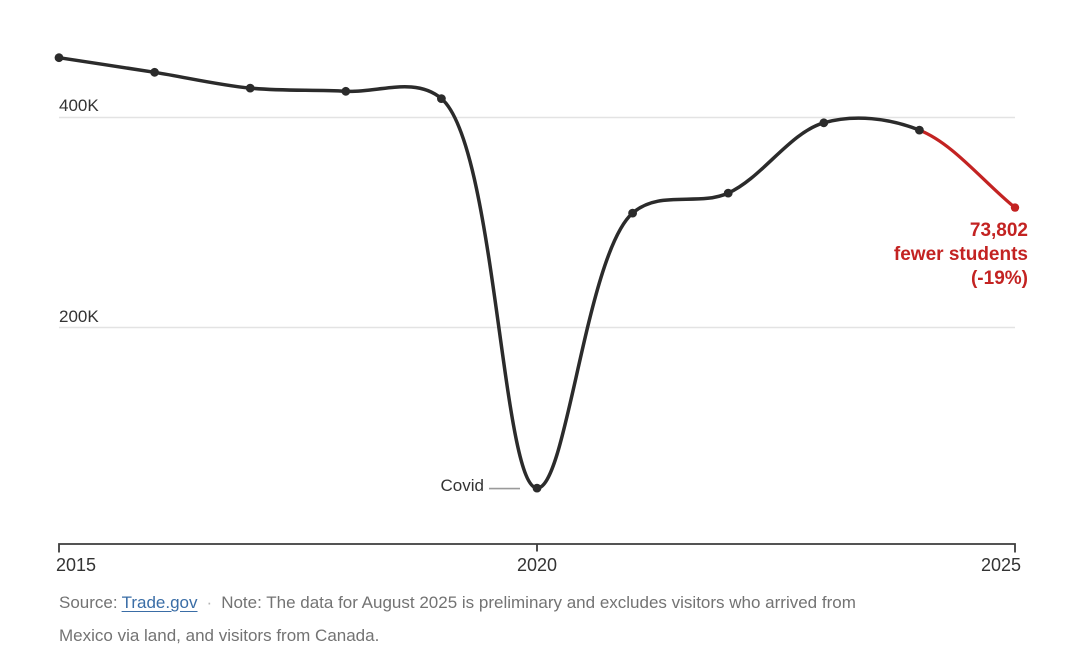  I want to click on data-point-2017, so click(250, 88).